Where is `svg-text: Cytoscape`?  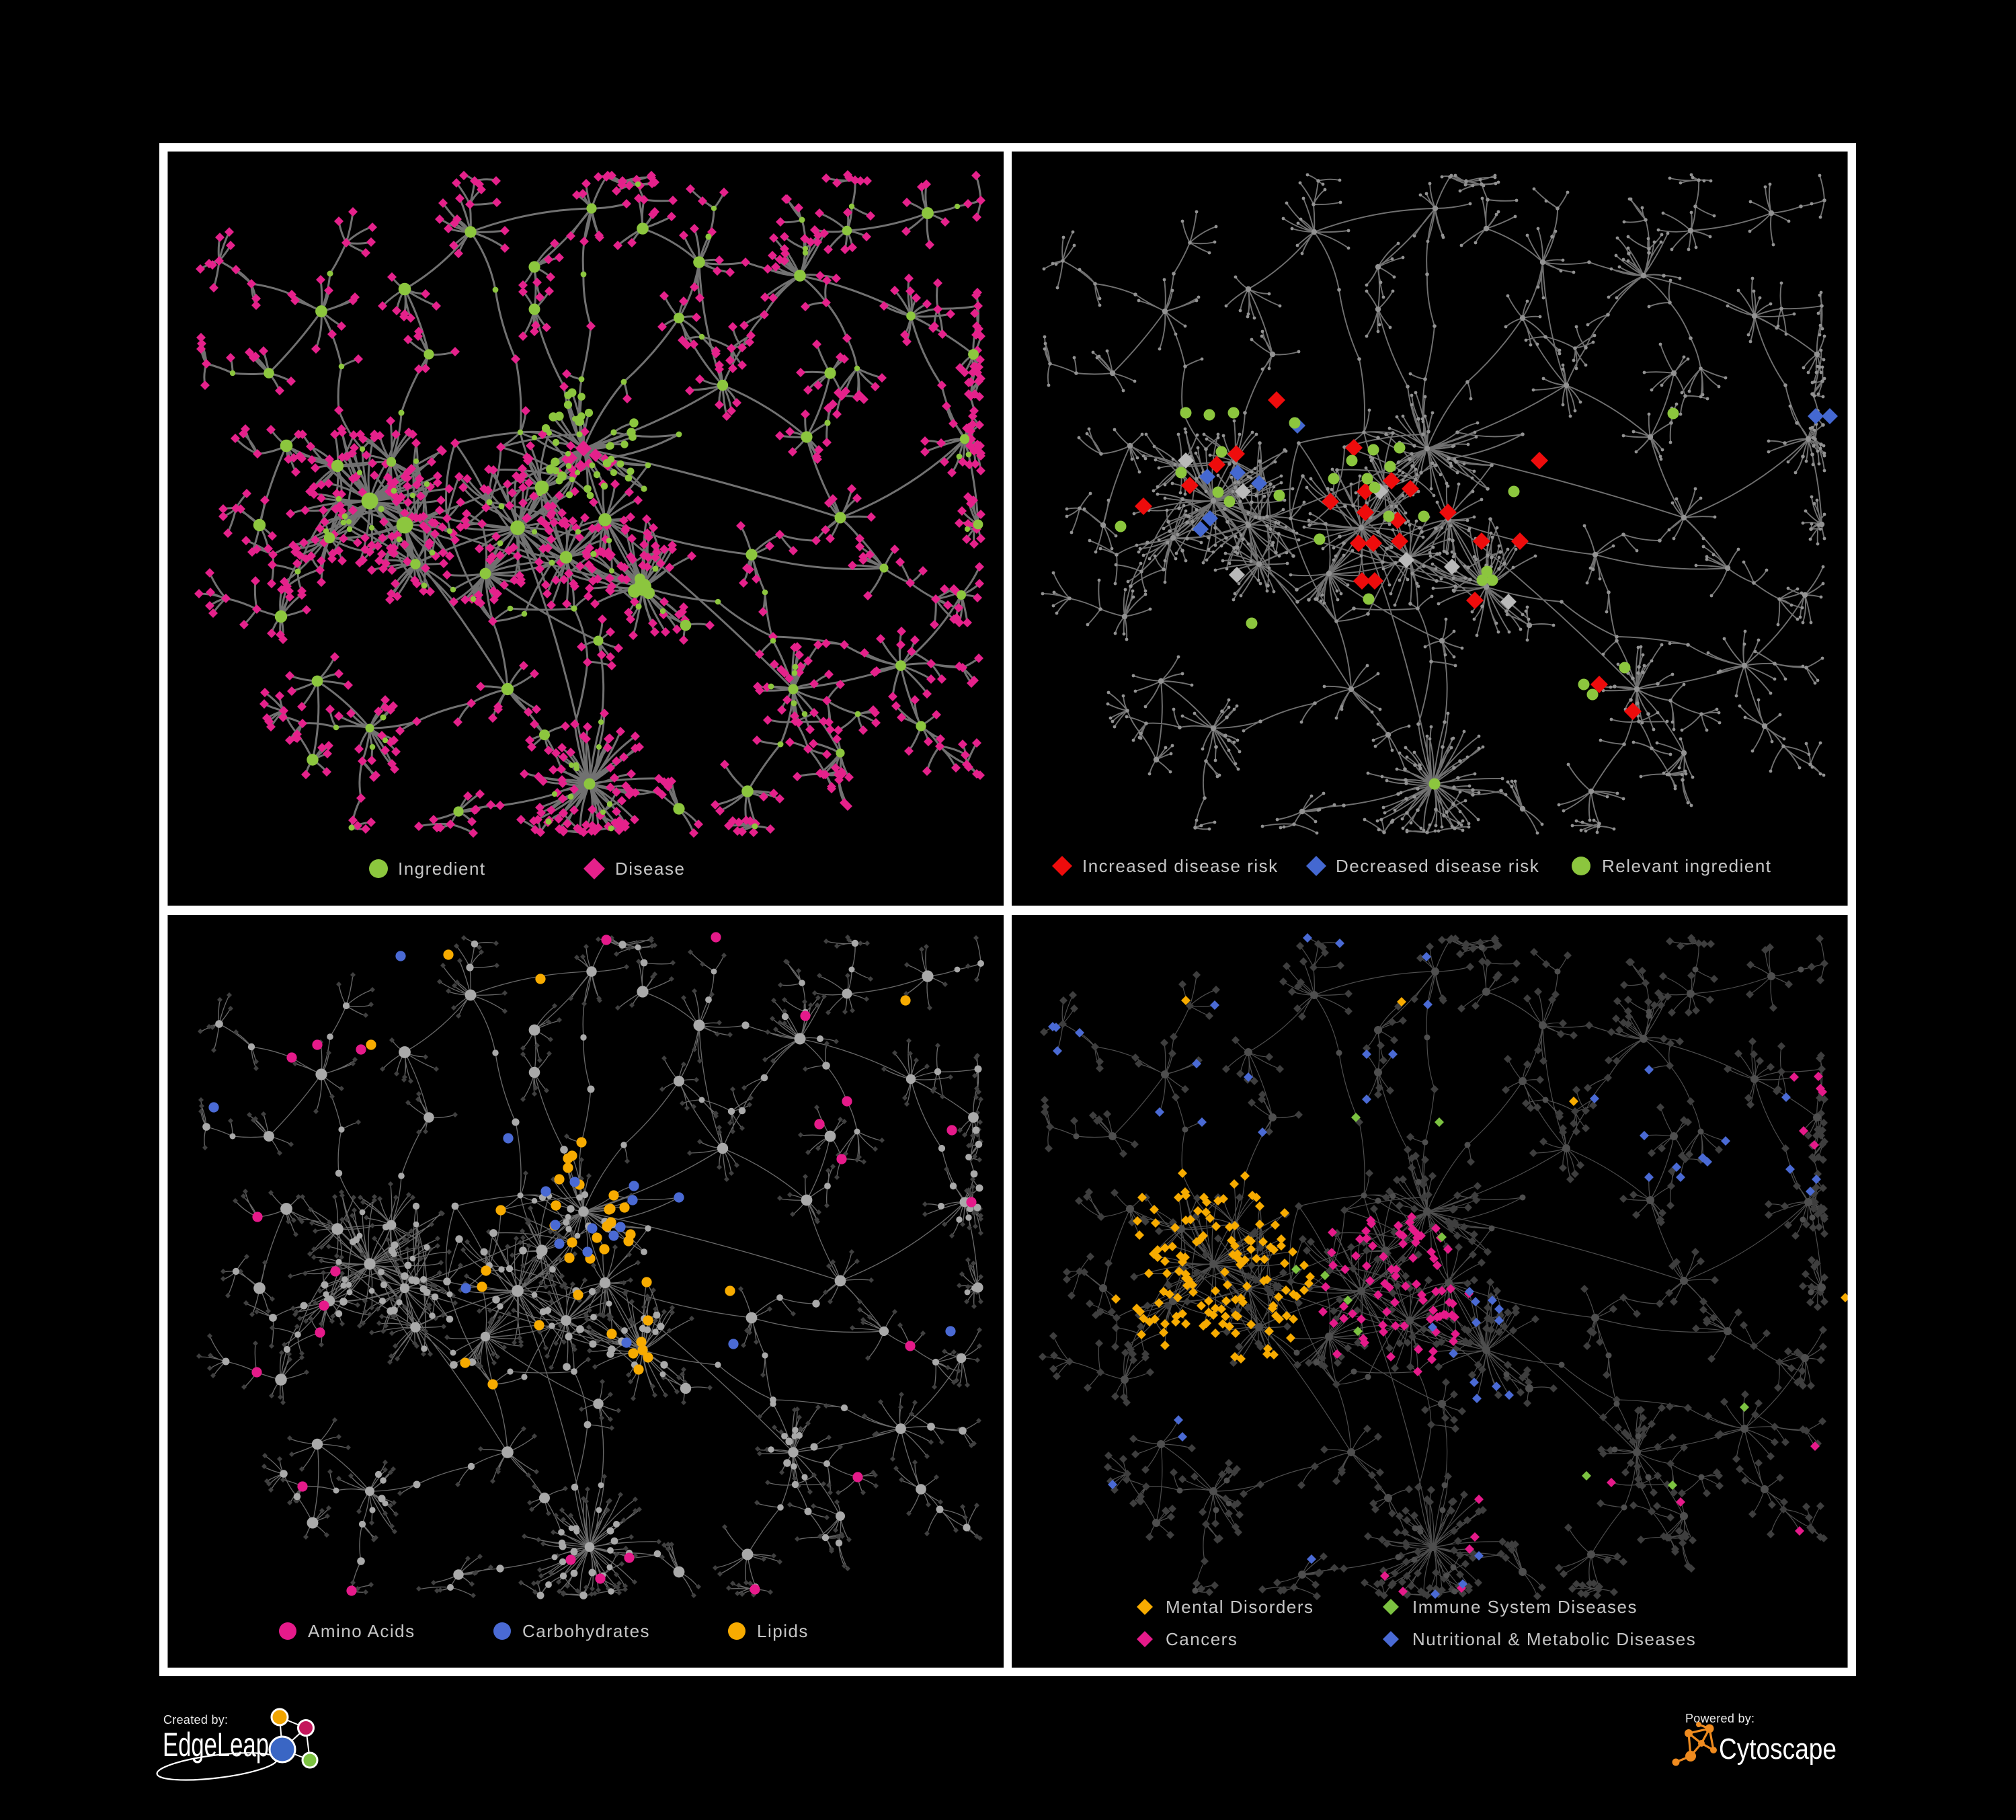 svg-text: Cytoscape is located at coordinates (1778, 1749).